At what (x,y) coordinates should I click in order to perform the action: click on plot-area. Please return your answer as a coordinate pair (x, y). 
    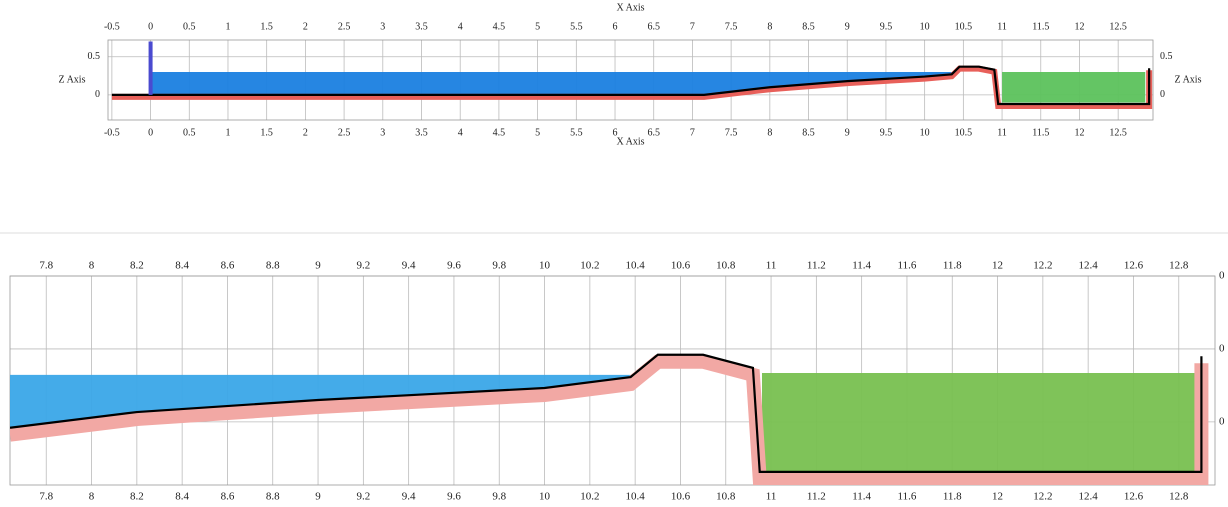
    Looking at the image, I should click on (632, 75).